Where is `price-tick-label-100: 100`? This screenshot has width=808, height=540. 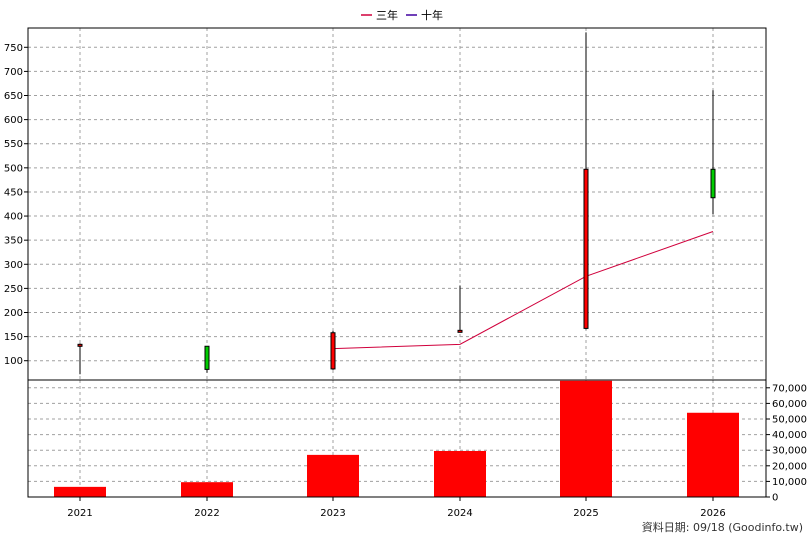
price-tick-label-100: 100 is located at coordinates (13, 361).